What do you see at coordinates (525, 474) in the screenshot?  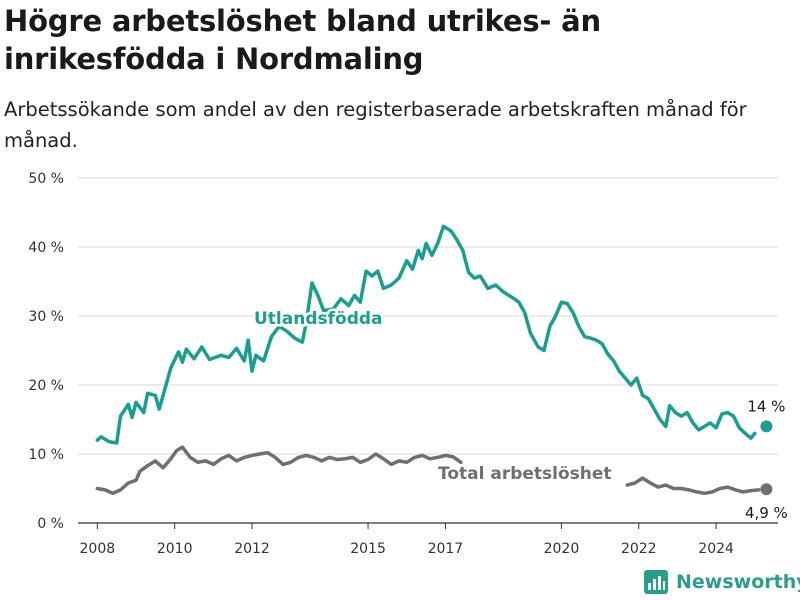 I see `series-label-total: Total arbetslöshet` at bounding box center [525, 474].